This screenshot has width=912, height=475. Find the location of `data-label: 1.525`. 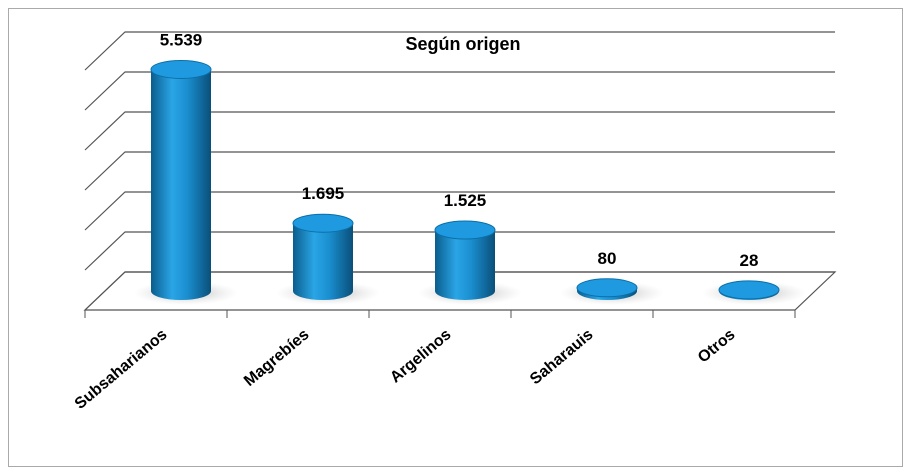

data-label: 1.525 is located at coordinates (465, 200).